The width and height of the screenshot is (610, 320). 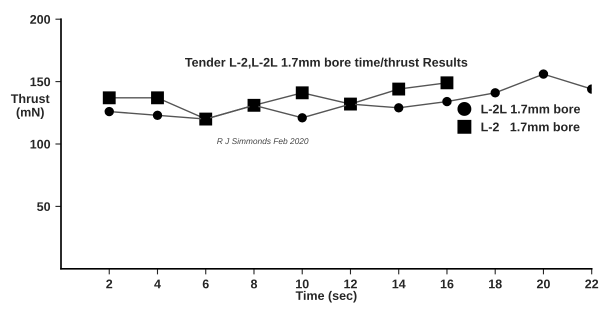 What do you see at coordinates (254, 284) in the screenshot?
I see `x-tick-label: 8` at bounding box center [254, 284].